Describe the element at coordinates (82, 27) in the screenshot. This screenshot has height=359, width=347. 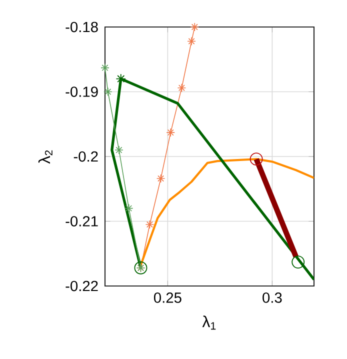
I see `y-tick-label: -0.18` at that location.